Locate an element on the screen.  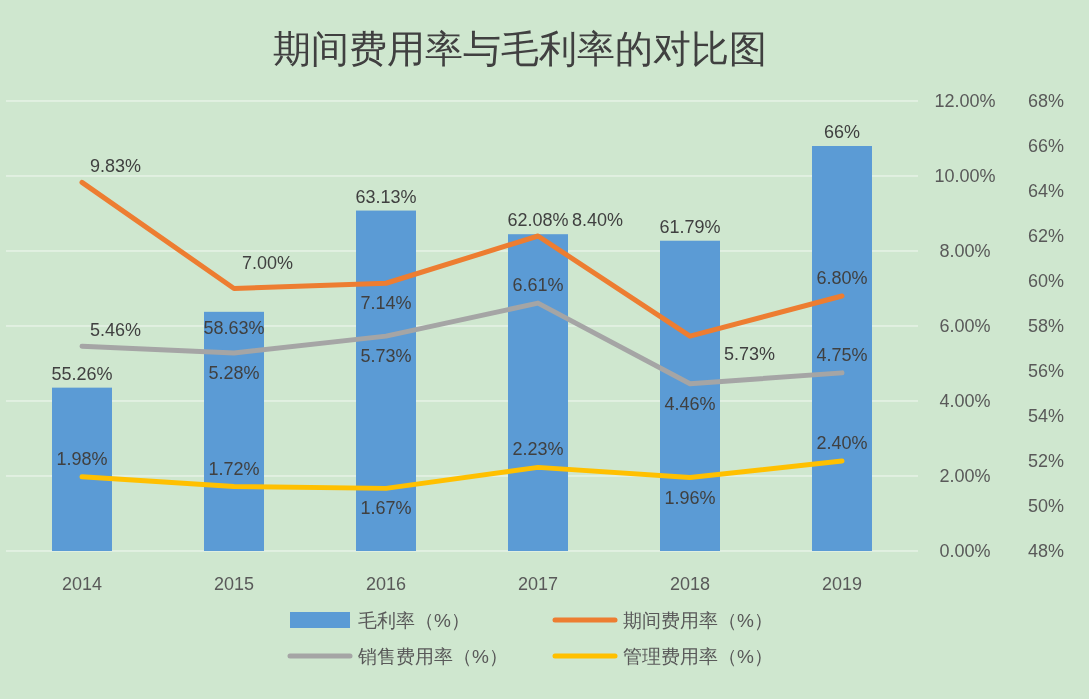
data-label: 1.67% is located at coordinates (386, 508).